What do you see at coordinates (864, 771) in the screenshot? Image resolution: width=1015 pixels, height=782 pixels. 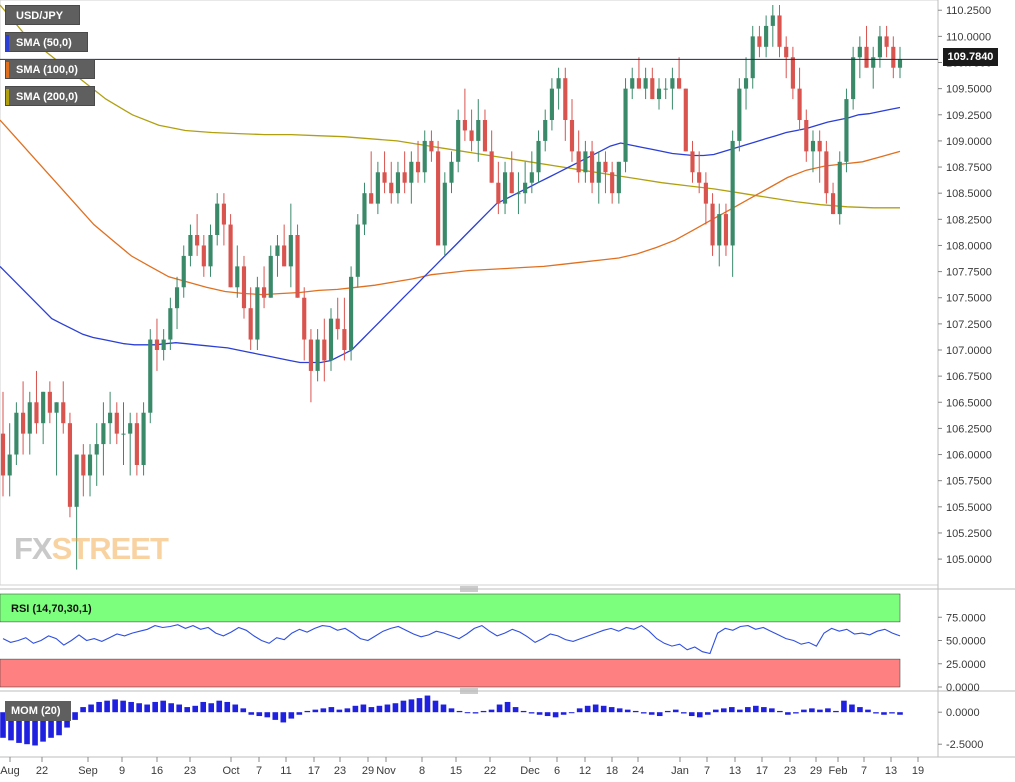 I see `x-tick-label: 7` at bounding box center [864, 771].